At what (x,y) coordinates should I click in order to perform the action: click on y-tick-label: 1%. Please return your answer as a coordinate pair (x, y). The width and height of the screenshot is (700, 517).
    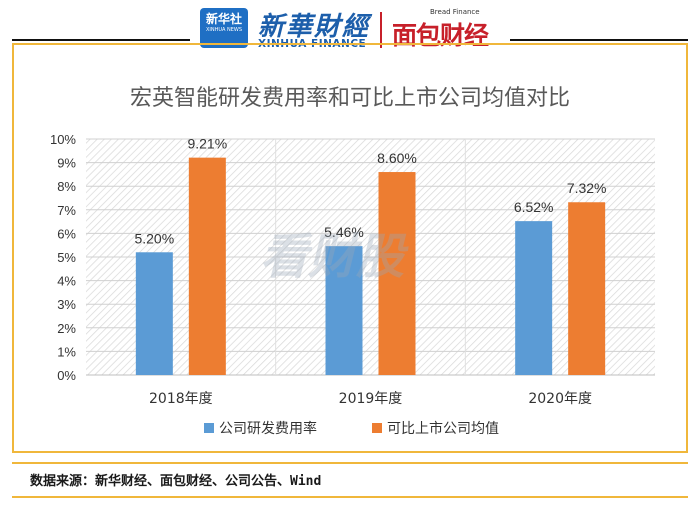
    Looking at the image, I should click on (66, 351).